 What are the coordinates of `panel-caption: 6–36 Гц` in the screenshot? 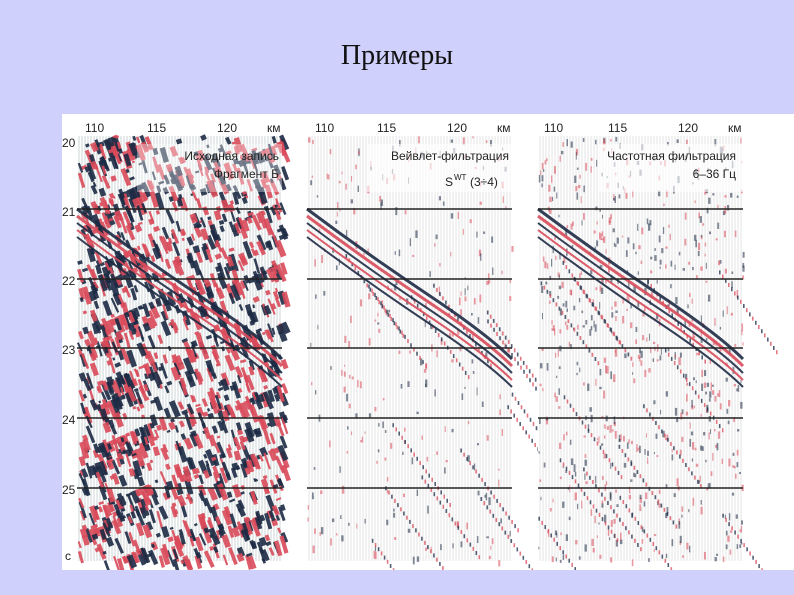 It's located at (715, 174).